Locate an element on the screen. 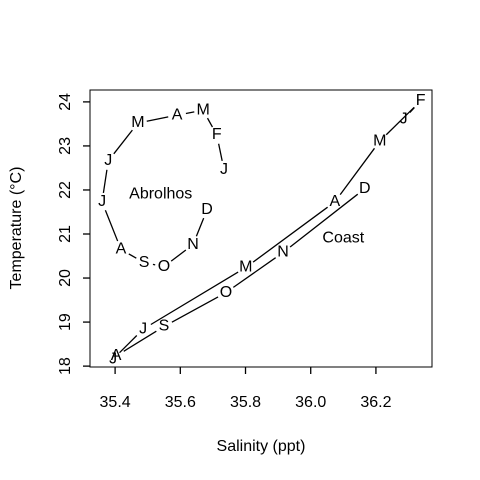 The height and width of the screenshot is (480, 480). y-axis-title: Temperature (°C) is located at coordinates (16, 228).